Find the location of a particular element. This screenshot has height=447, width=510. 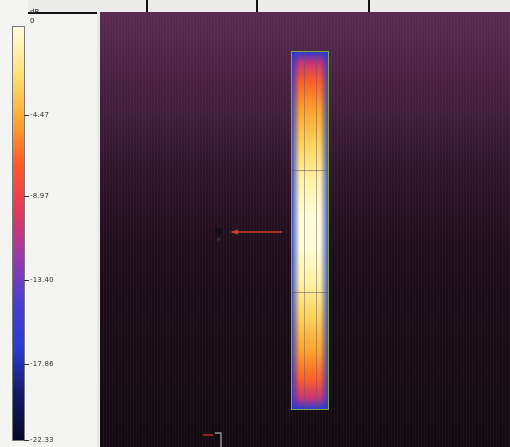

pointer-arrow-icon is located at coordinates (256, 232).